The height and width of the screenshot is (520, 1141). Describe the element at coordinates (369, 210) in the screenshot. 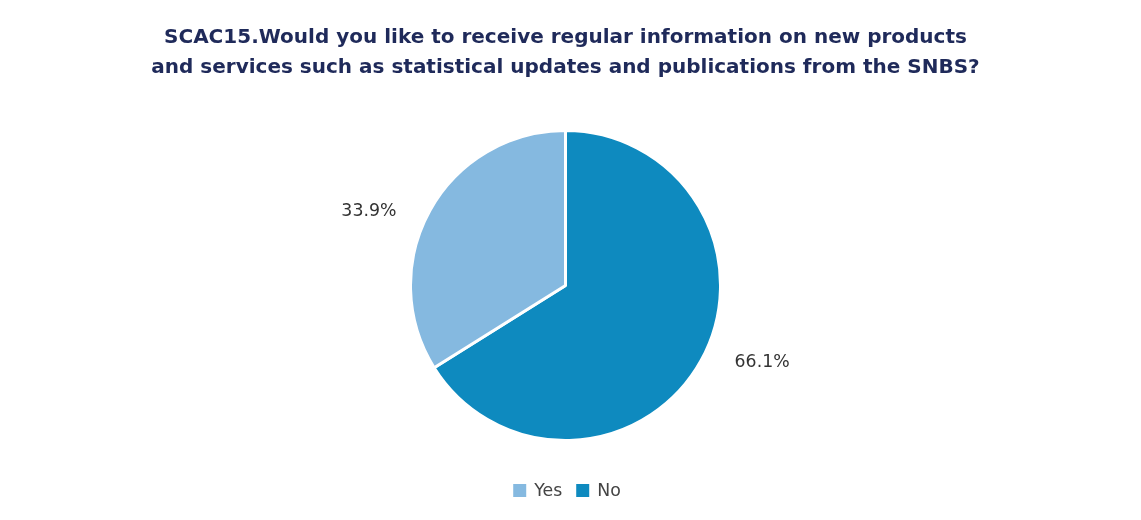

I see `data-label: 33.9%` at that location.